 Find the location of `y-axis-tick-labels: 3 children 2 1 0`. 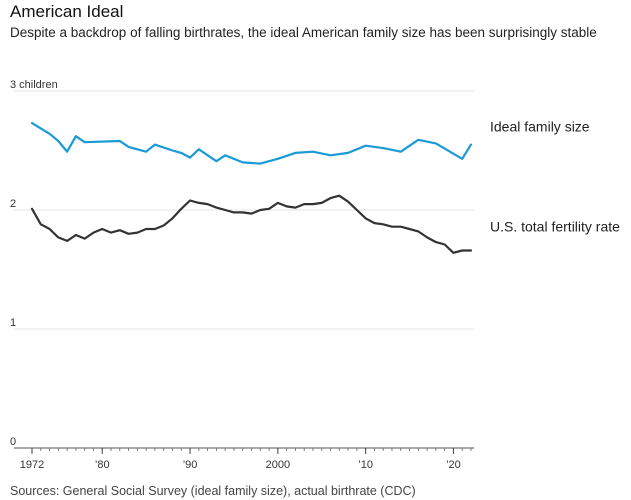

y-axis-tick-labels: 3 children 2 1 0 is located at coordinates (34, 263).